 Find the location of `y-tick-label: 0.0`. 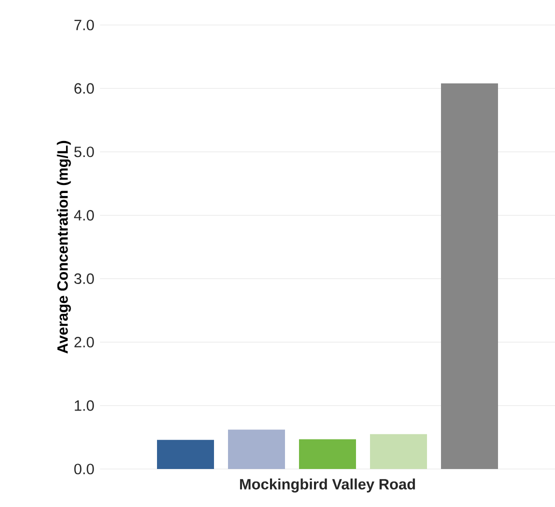

y-tick-label: 0.0 is located at coordinates (84, 469).